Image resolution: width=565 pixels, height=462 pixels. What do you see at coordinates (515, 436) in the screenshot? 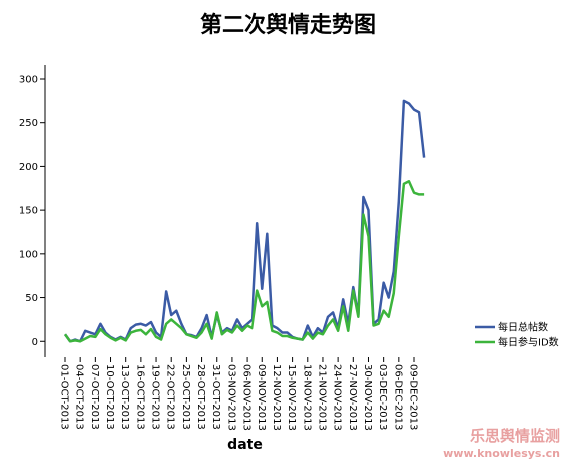
I see `watermark: 乐思舆情监测` at bounding box center [515, 436].